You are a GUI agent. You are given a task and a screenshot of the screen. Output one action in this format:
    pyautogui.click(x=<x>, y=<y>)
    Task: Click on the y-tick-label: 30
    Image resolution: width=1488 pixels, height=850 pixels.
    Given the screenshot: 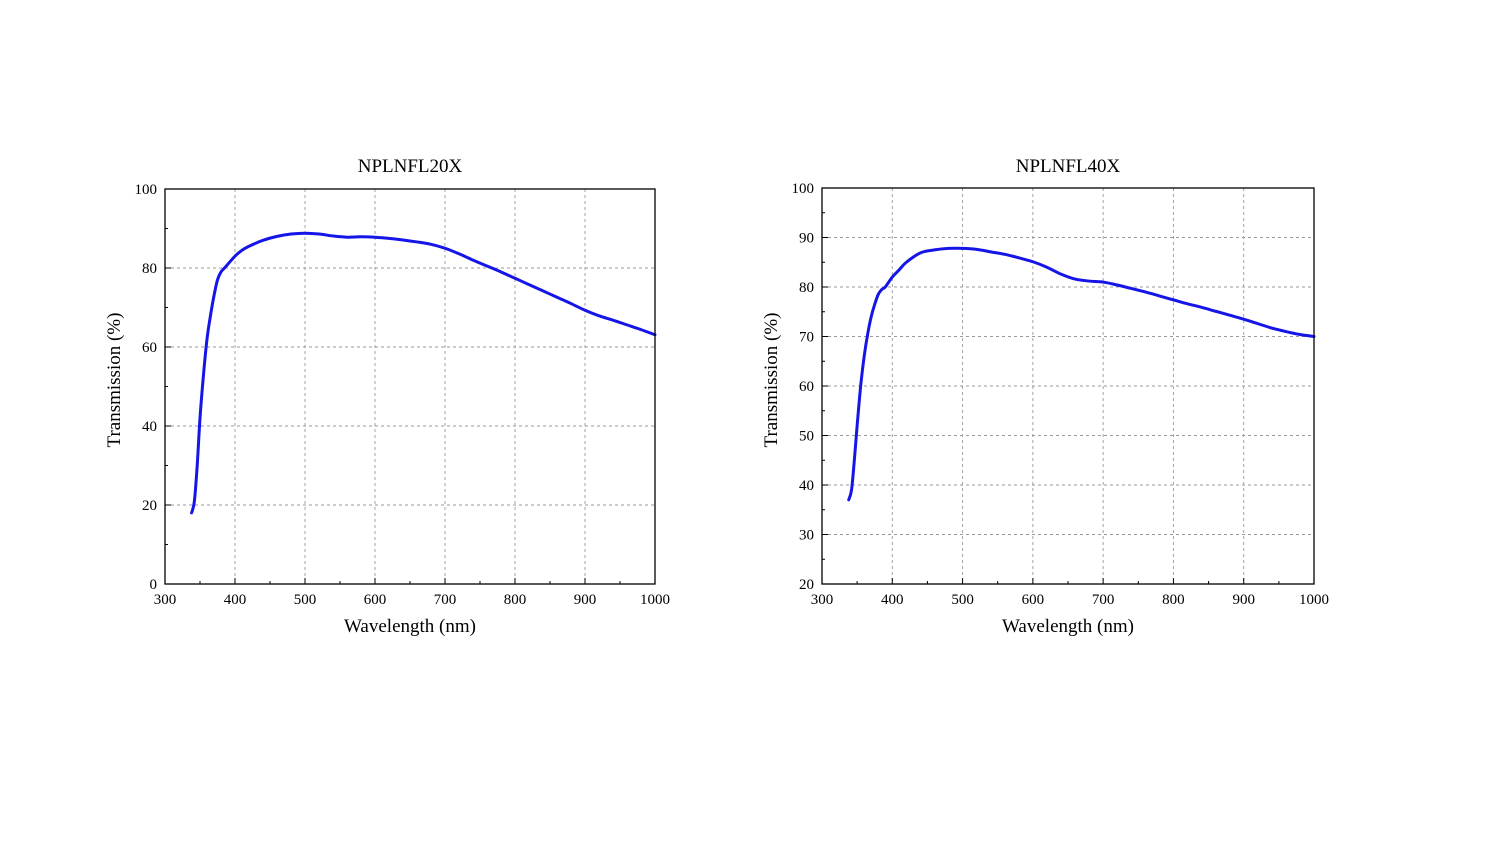 What is the action you would take?
    pyautogui.click(x=806, y=536)
    